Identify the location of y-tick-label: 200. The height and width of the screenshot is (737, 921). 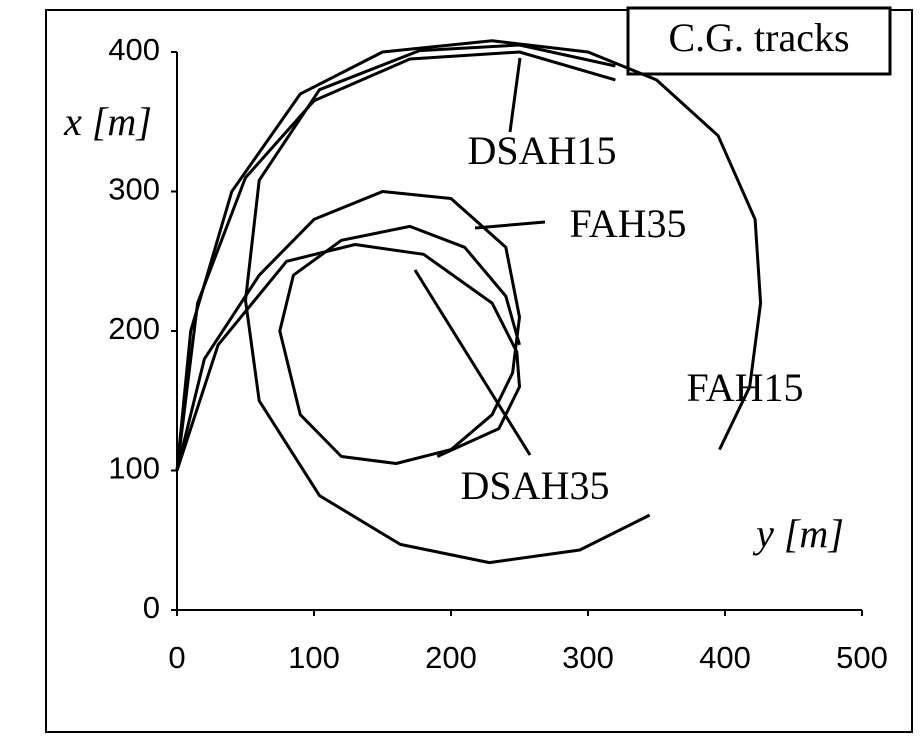
(134, 328).